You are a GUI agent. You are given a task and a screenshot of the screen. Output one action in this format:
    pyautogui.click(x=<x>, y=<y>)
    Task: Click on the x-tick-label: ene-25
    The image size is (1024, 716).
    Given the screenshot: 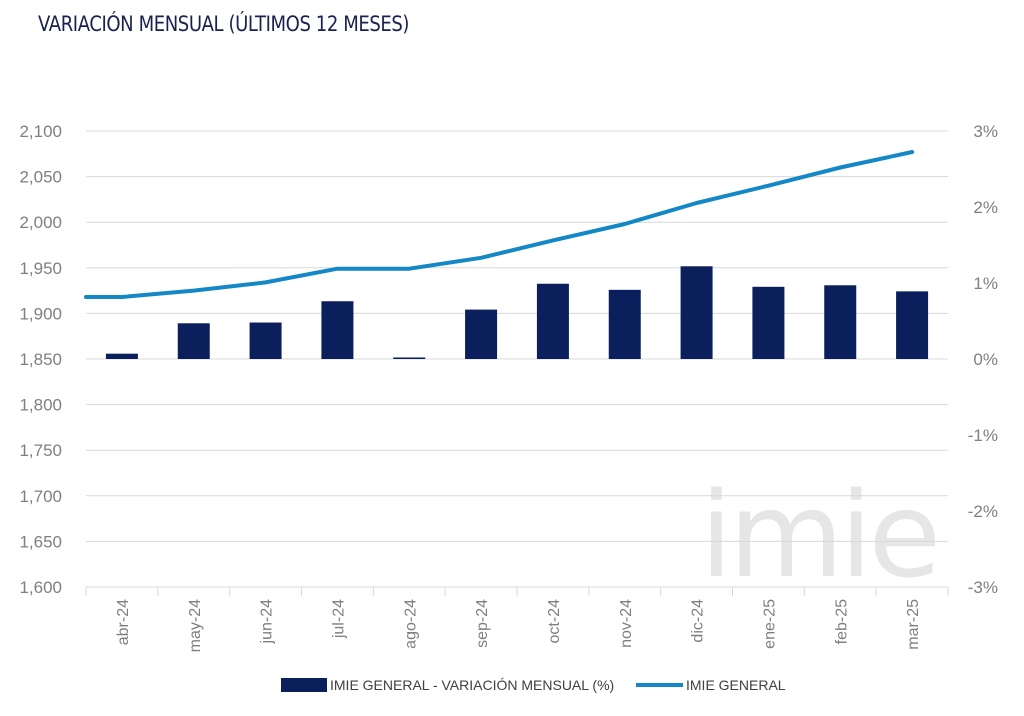 What is the action you would take?
    pyautogui.click(x=769, y=624)
    